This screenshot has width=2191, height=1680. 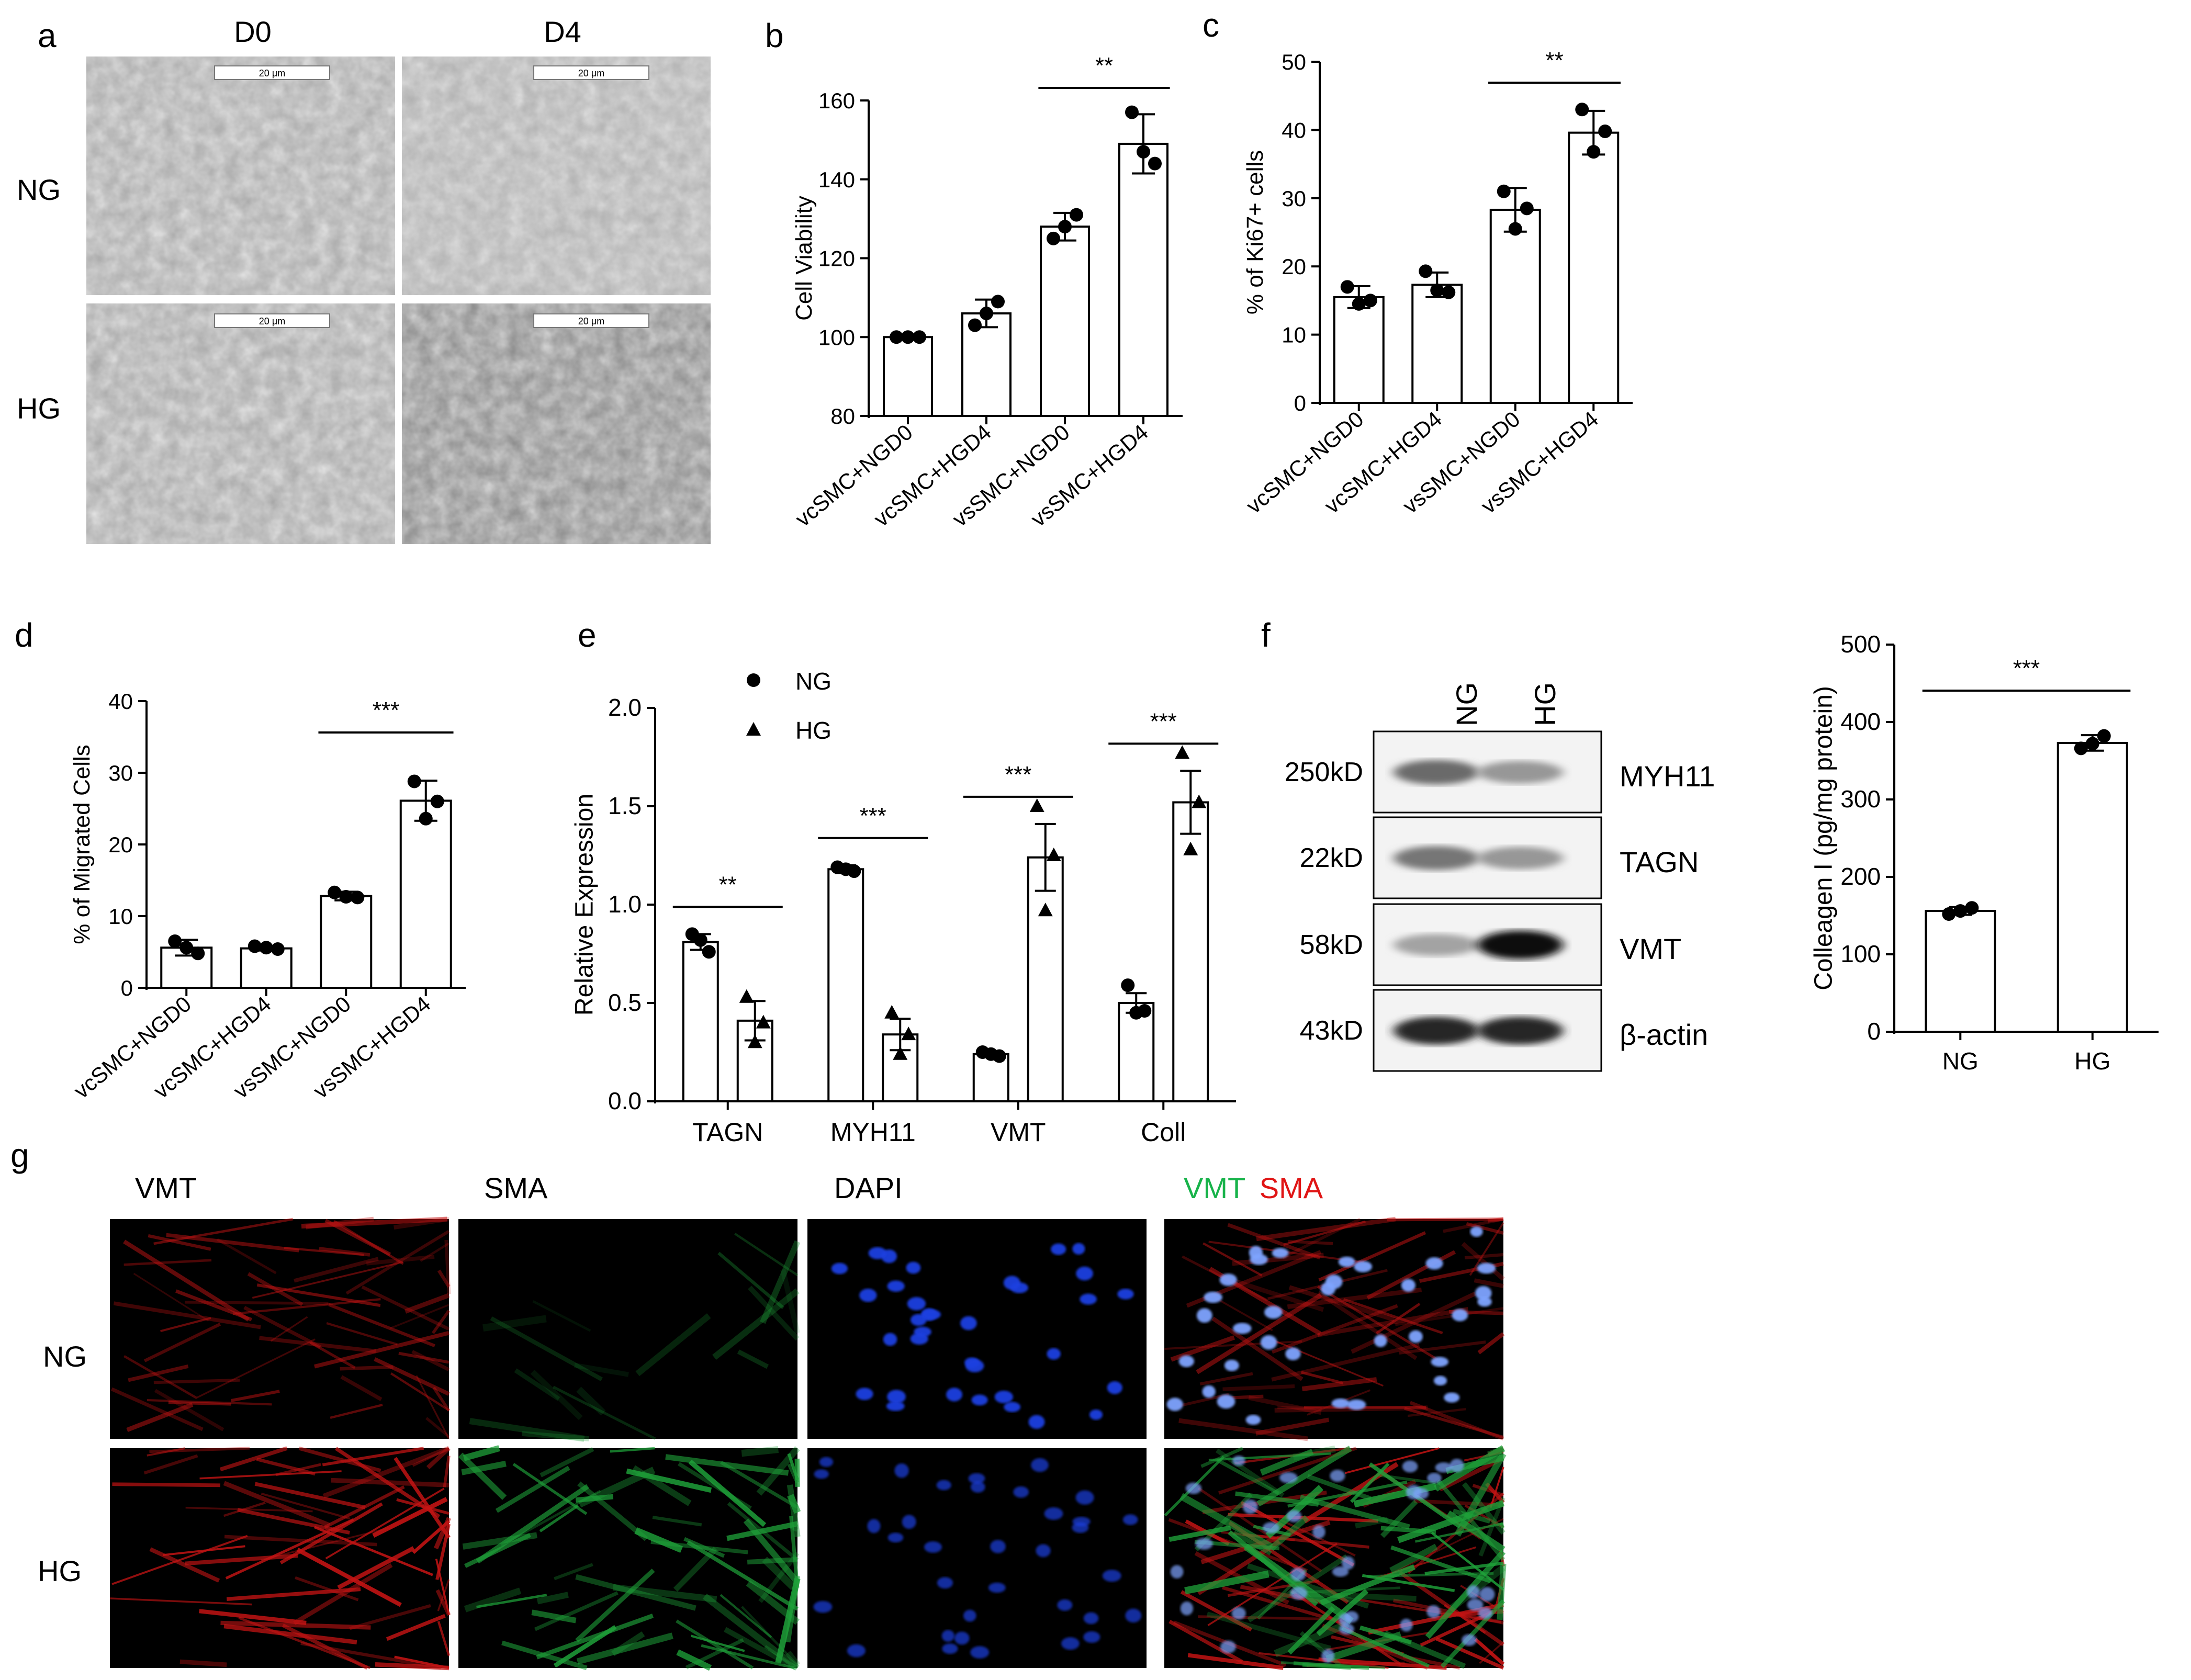 What do you see at coordinates (1214, 1187) in the screenshot?
I see `if-merge-label-vmt: VMT` at bounding box center [1214, 1187].